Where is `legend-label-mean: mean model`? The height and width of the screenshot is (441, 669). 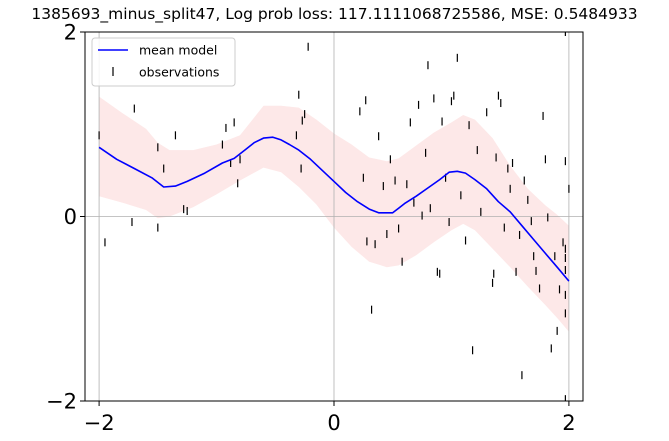 legend-label-mean: mean model is located at coordinates (178, 50).